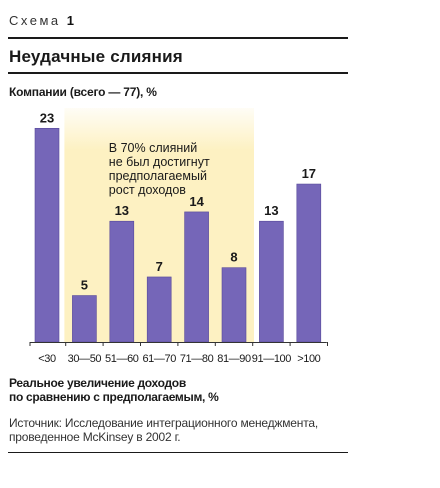  I want to click on title-rule, so click(178, 73).